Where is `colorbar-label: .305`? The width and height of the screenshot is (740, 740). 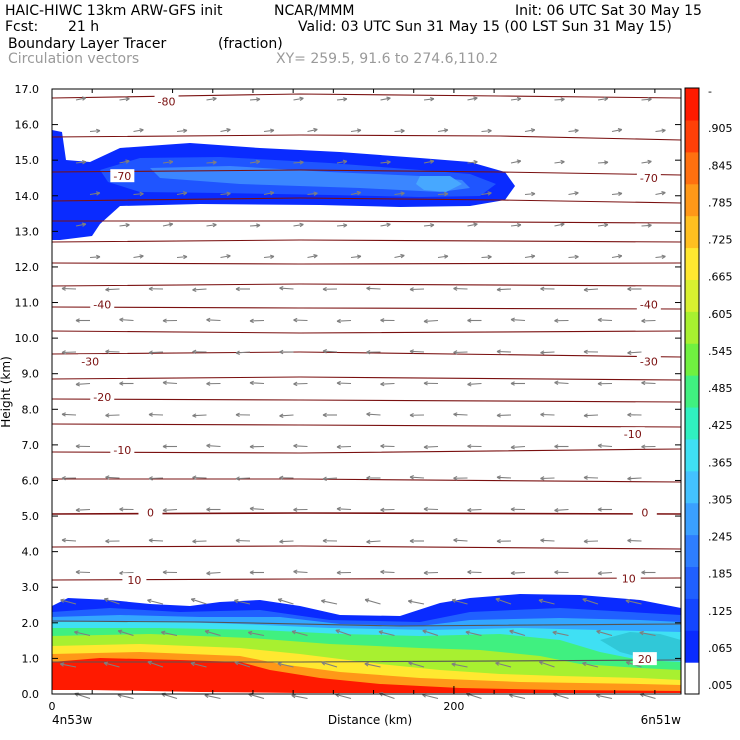 colorbar-label: .305 is located at coordinates (720, 499).